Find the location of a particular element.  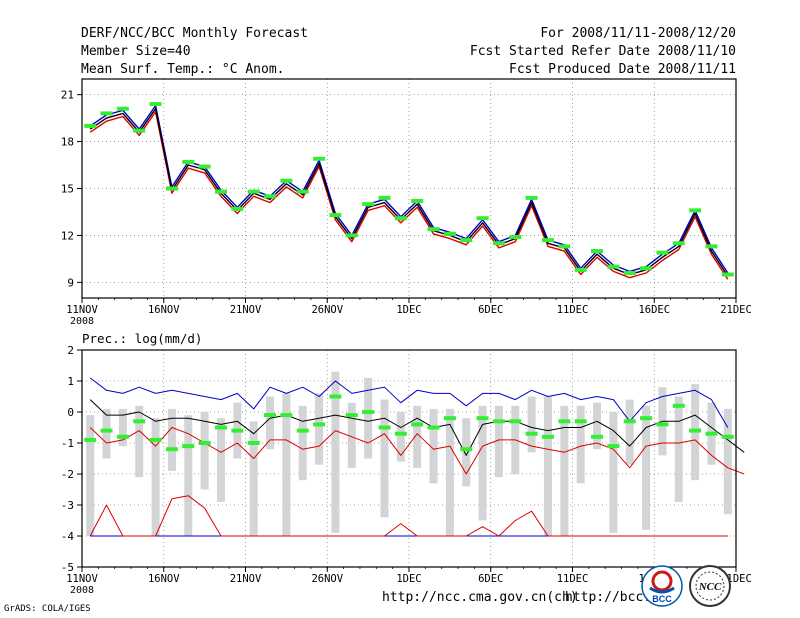

panel2-lower-line is located at coordinates (417, 451).